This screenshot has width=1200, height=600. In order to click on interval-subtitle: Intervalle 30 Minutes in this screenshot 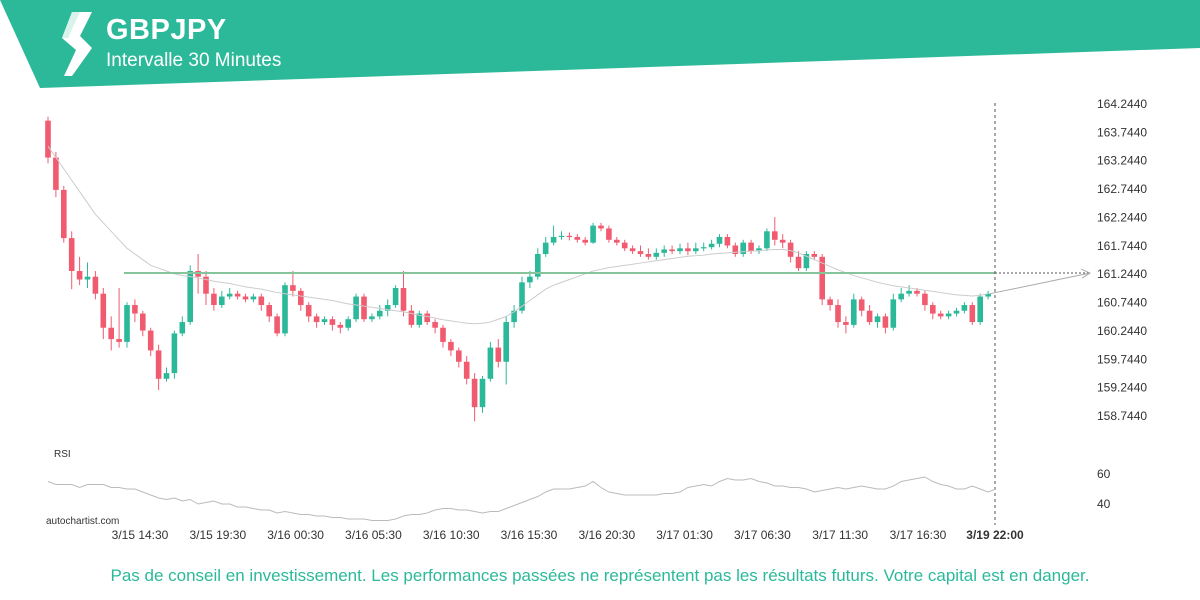, I will do `click(194, 60)`.